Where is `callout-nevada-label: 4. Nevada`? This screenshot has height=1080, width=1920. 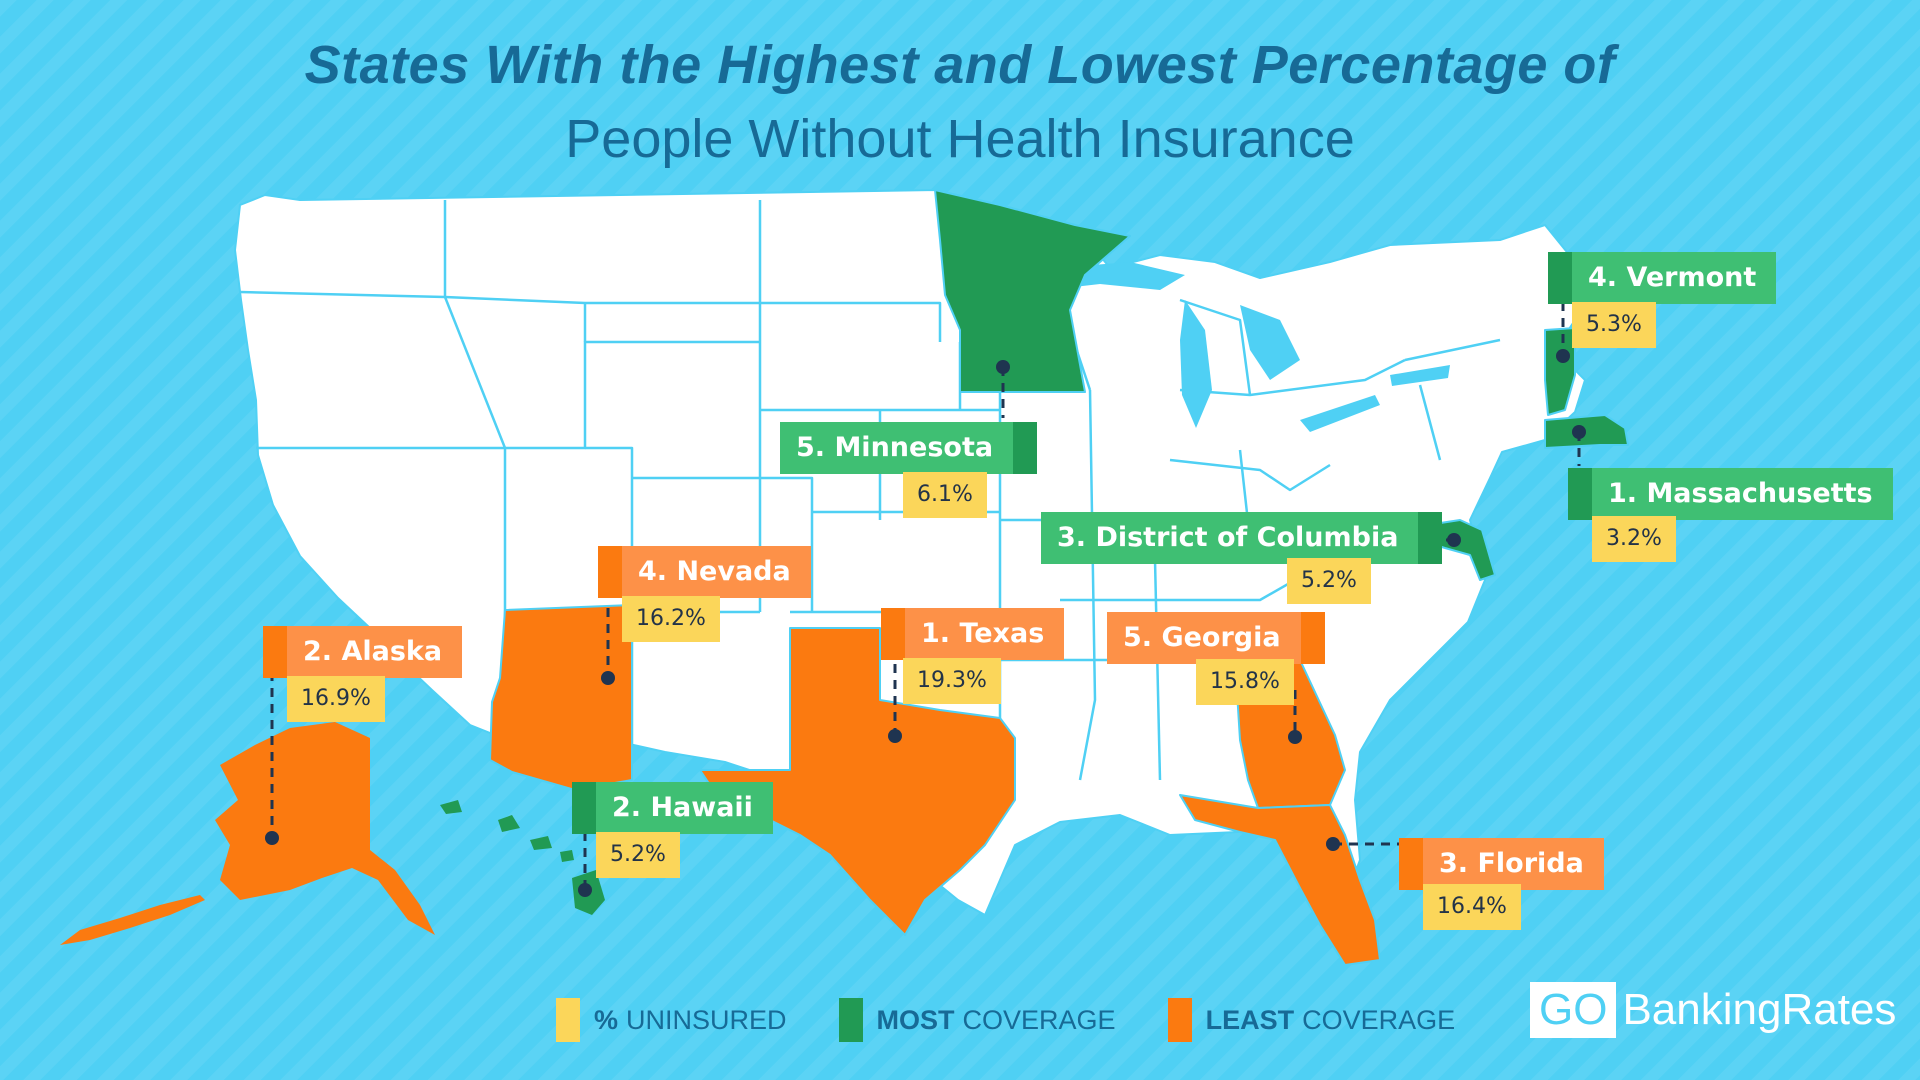 callout-nevada-label: 4. Nevada is located at coordinates (704, 572).